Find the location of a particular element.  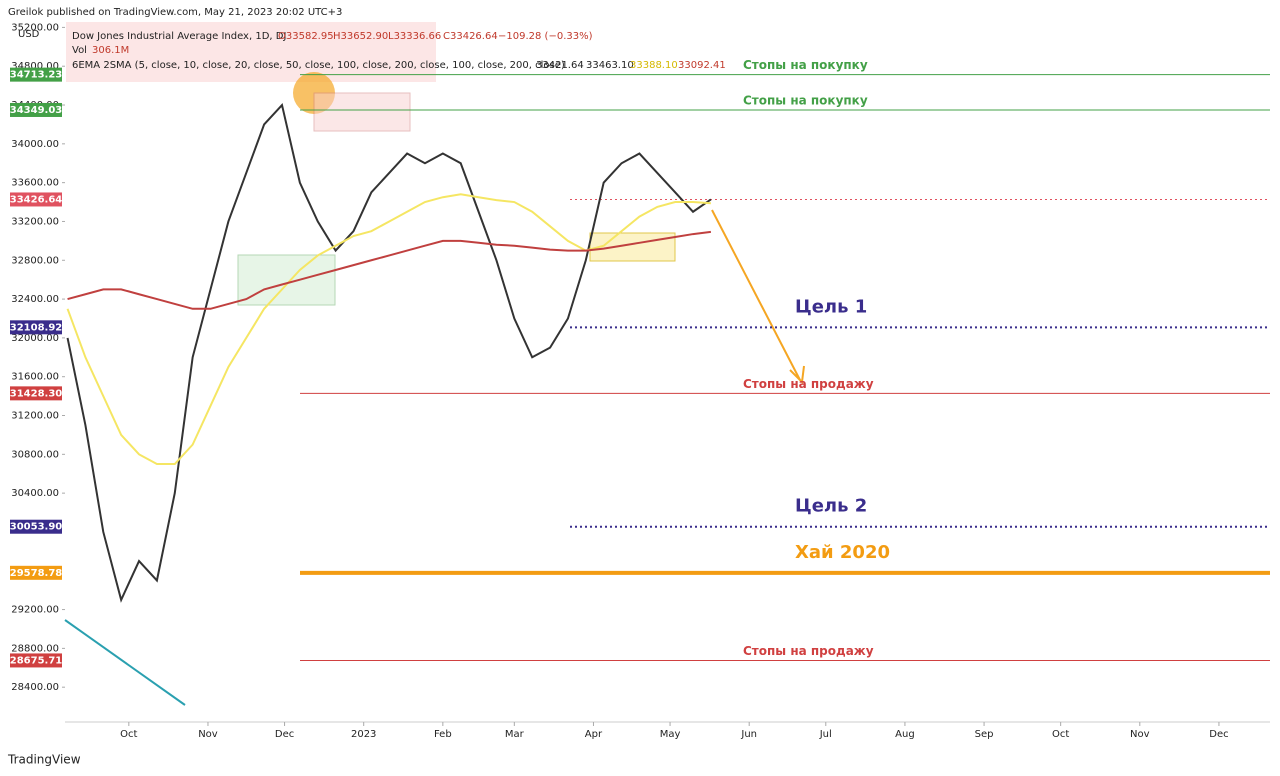

y-tick-label: 32000.00 is located at coordinates (35, 338).